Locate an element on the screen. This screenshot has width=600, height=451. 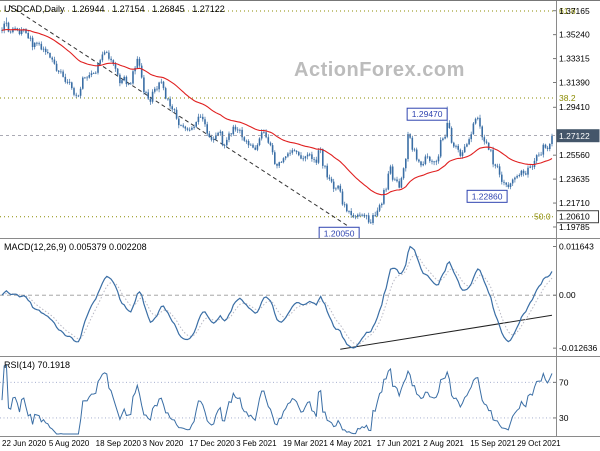
macd-axis-label: -0.012636 is located at coordinates (578, 348).